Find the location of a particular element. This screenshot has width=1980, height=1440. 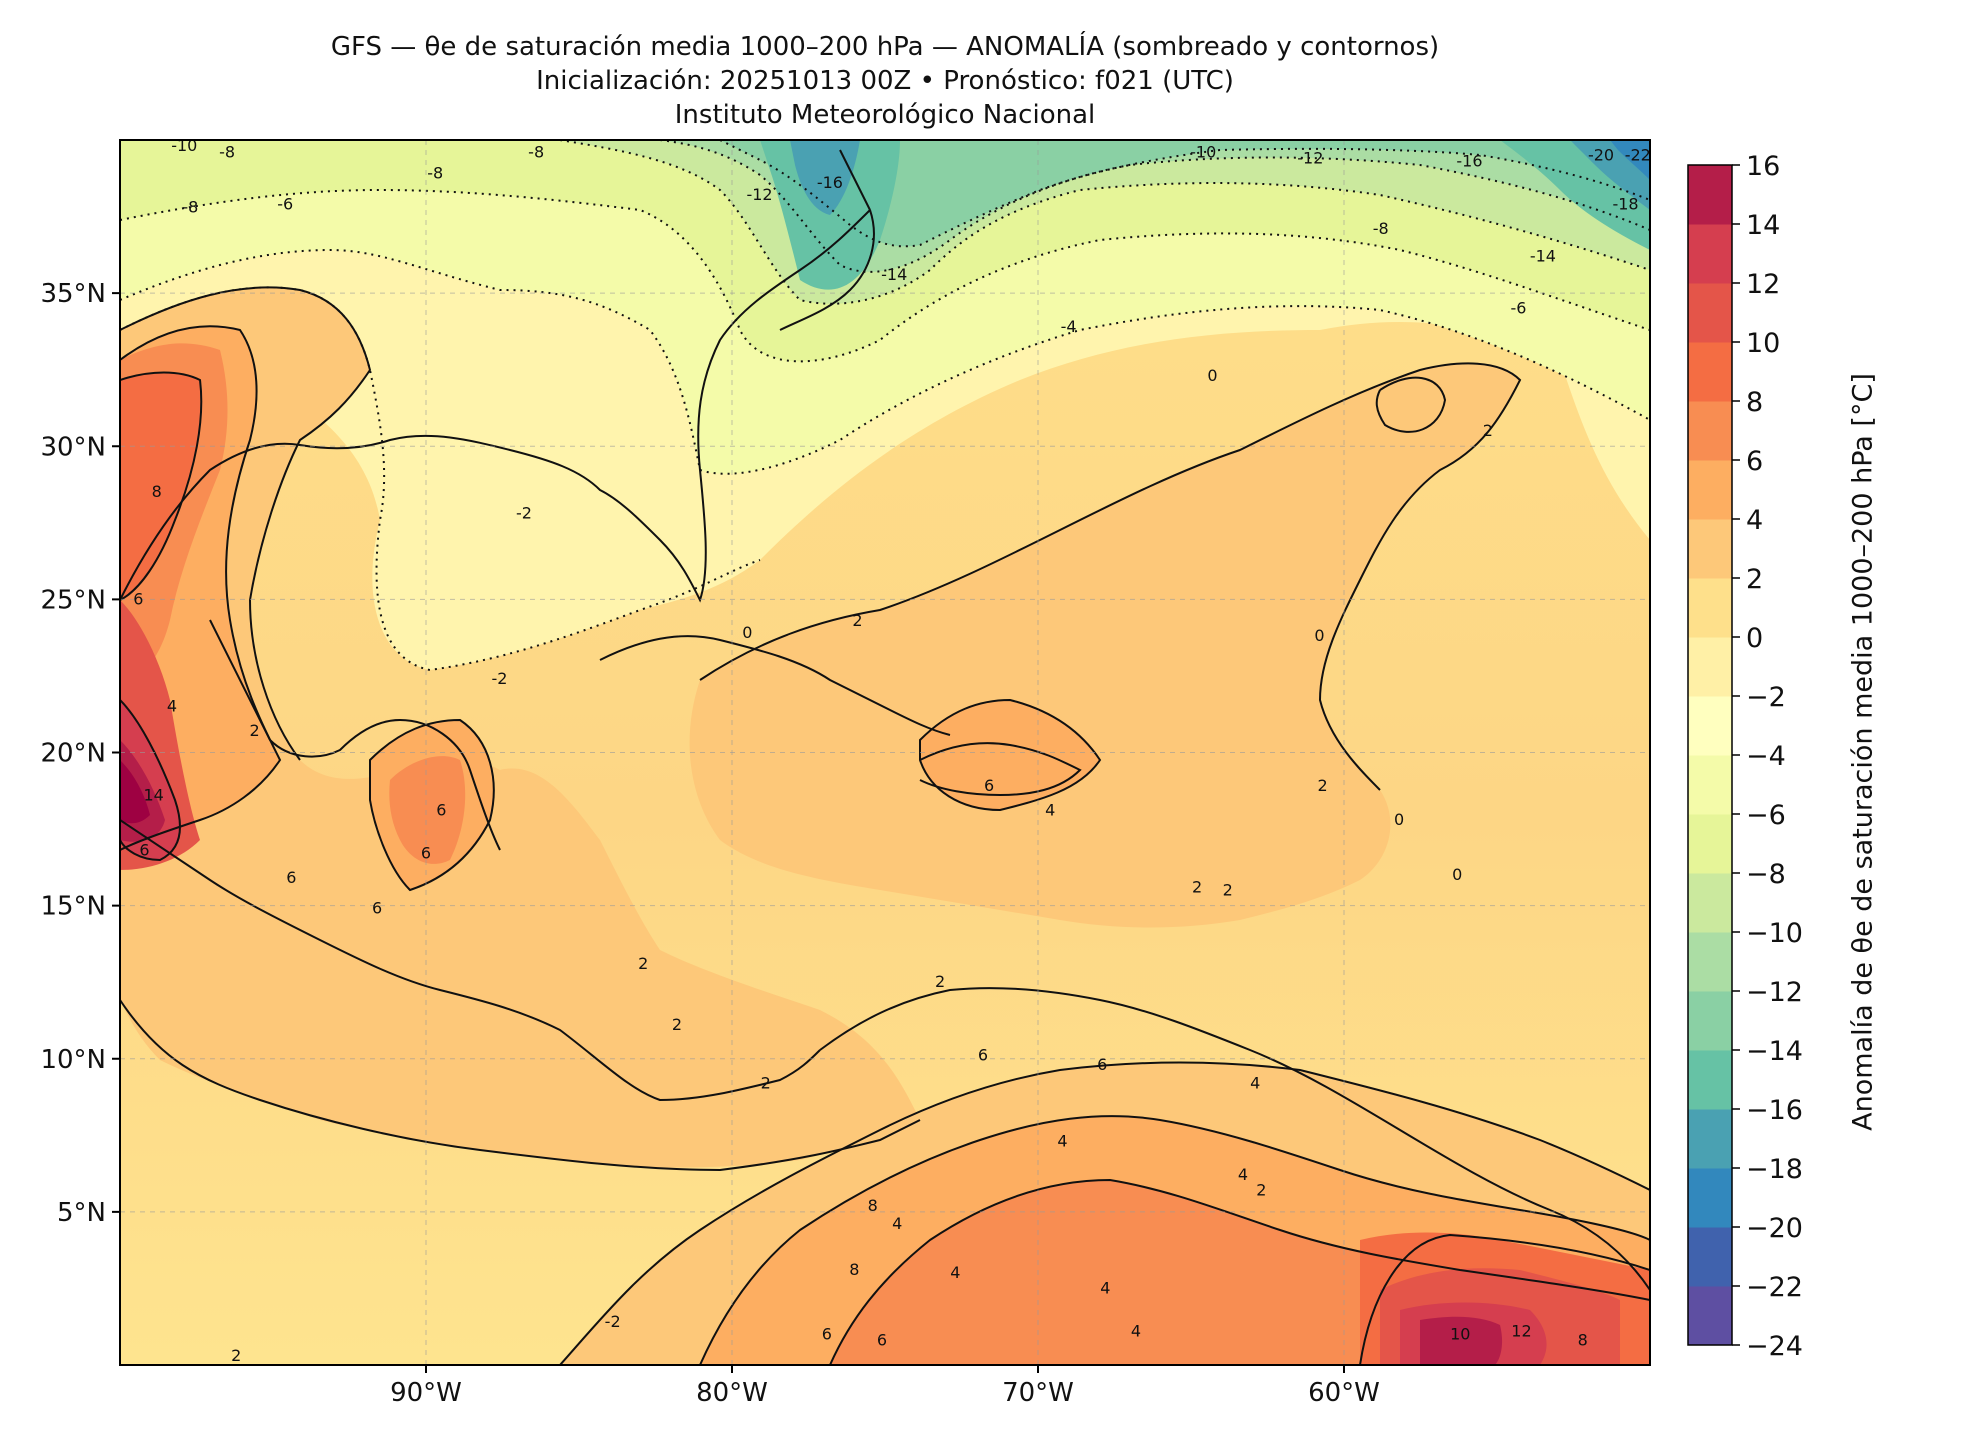

lon-tick-label: 70°W is located at coordinates (1038, 1393).